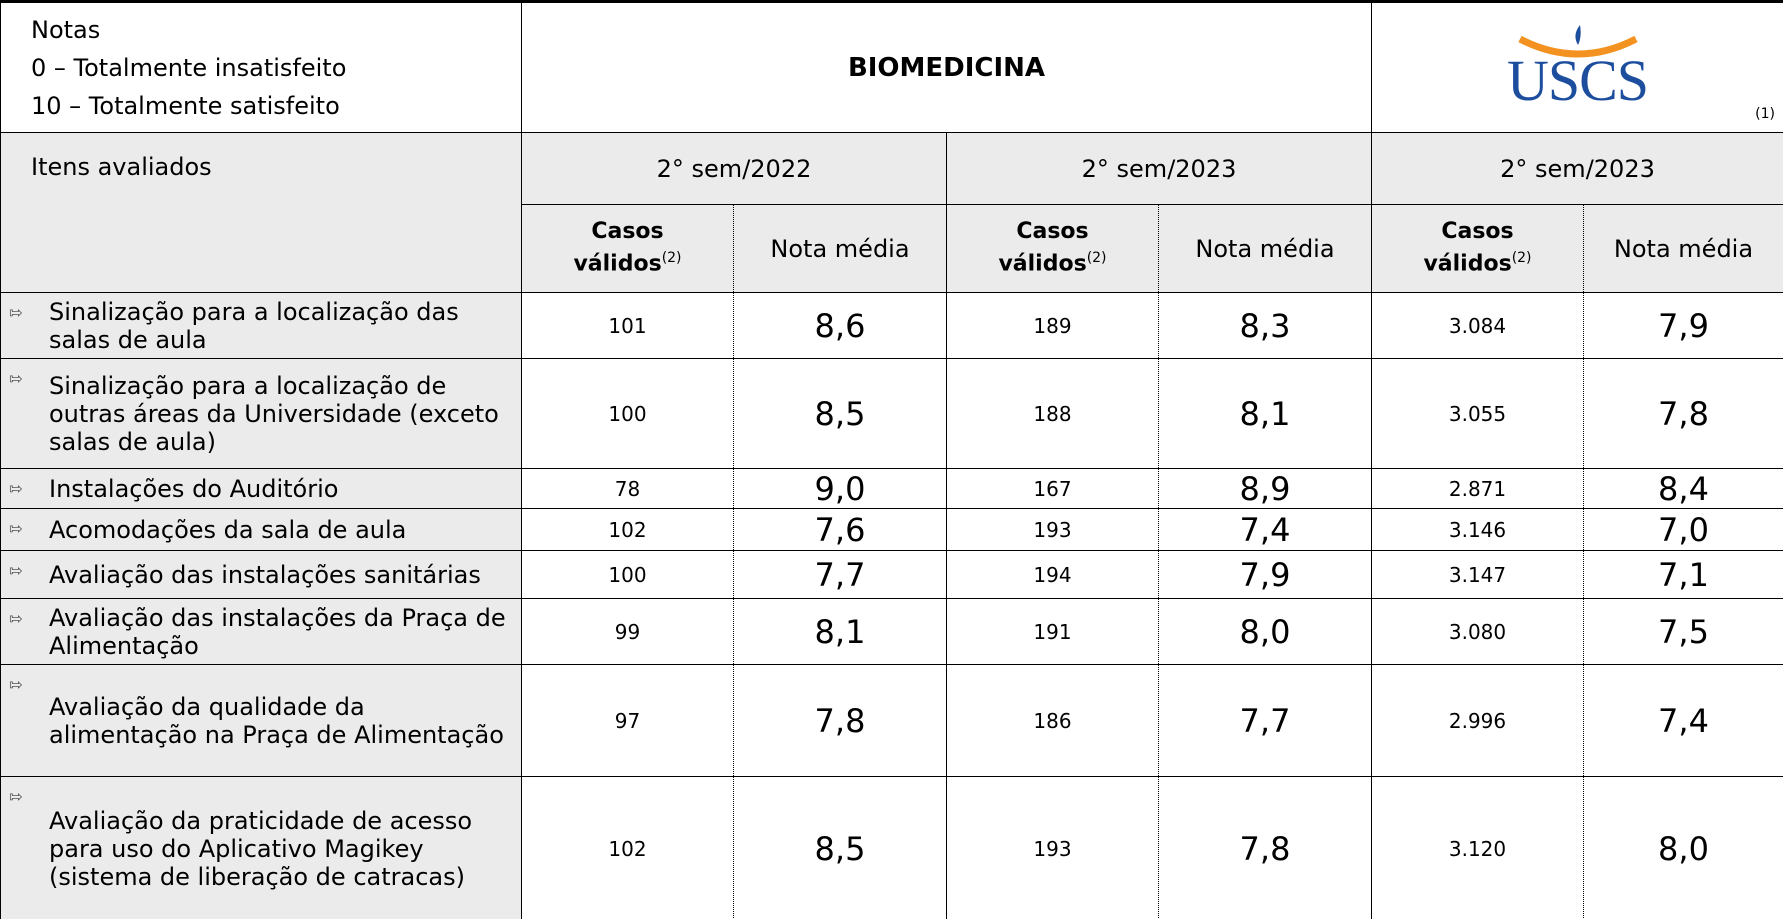 Image resolution: width=1783 pixels, height=919 pixels. What do you see at coordinates (261, 212) in the screenshot?
I see `items-header: Itens avaliados` at bounding box center [261, 212].